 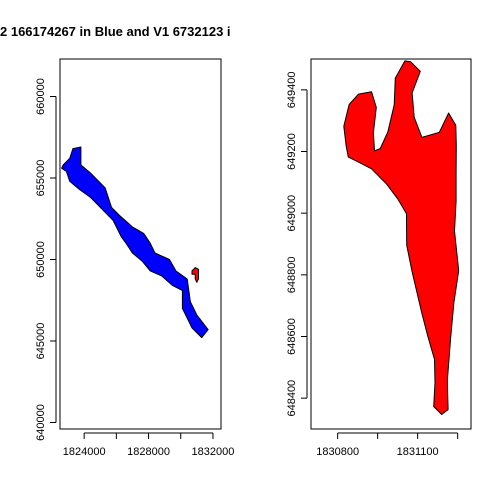 I want to click on x-tick-label: 1830800, so click(x=337, y=452).